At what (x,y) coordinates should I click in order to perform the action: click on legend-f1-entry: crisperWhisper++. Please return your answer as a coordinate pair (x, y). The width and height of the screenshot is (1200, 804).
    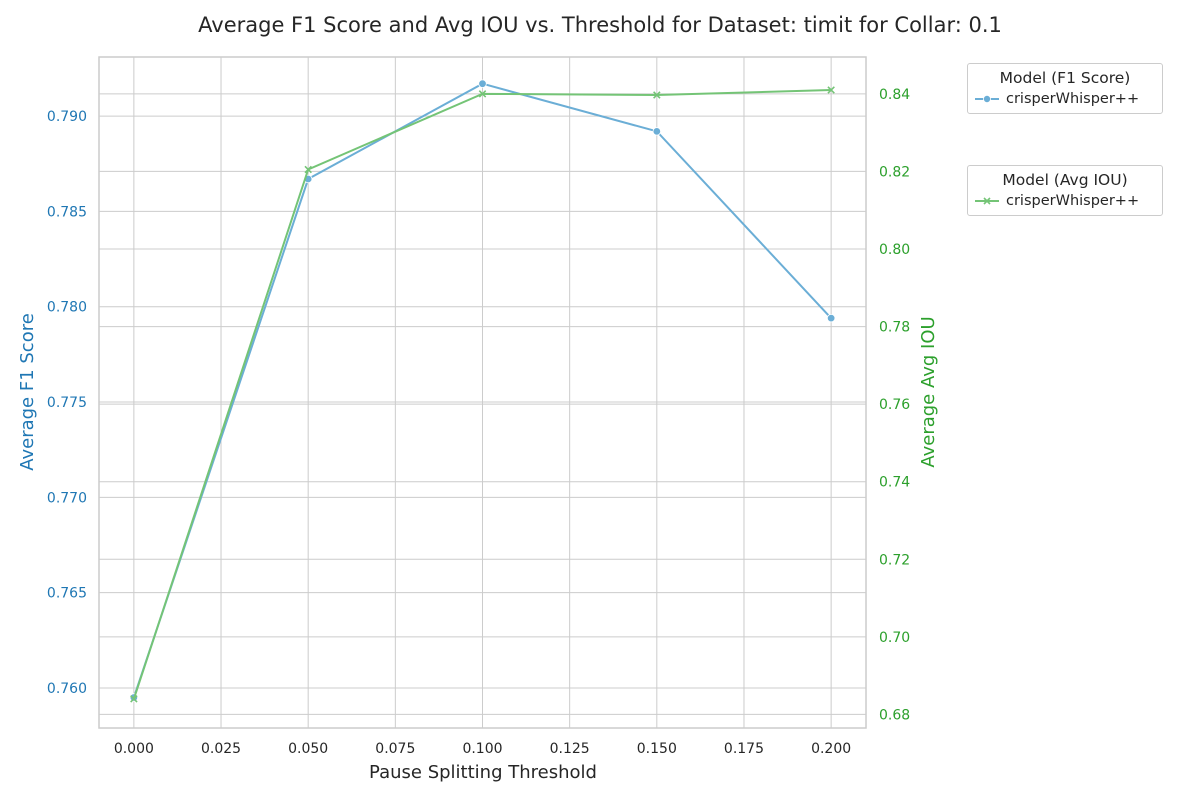
    Looking at the image, I should click on (1065, 99).